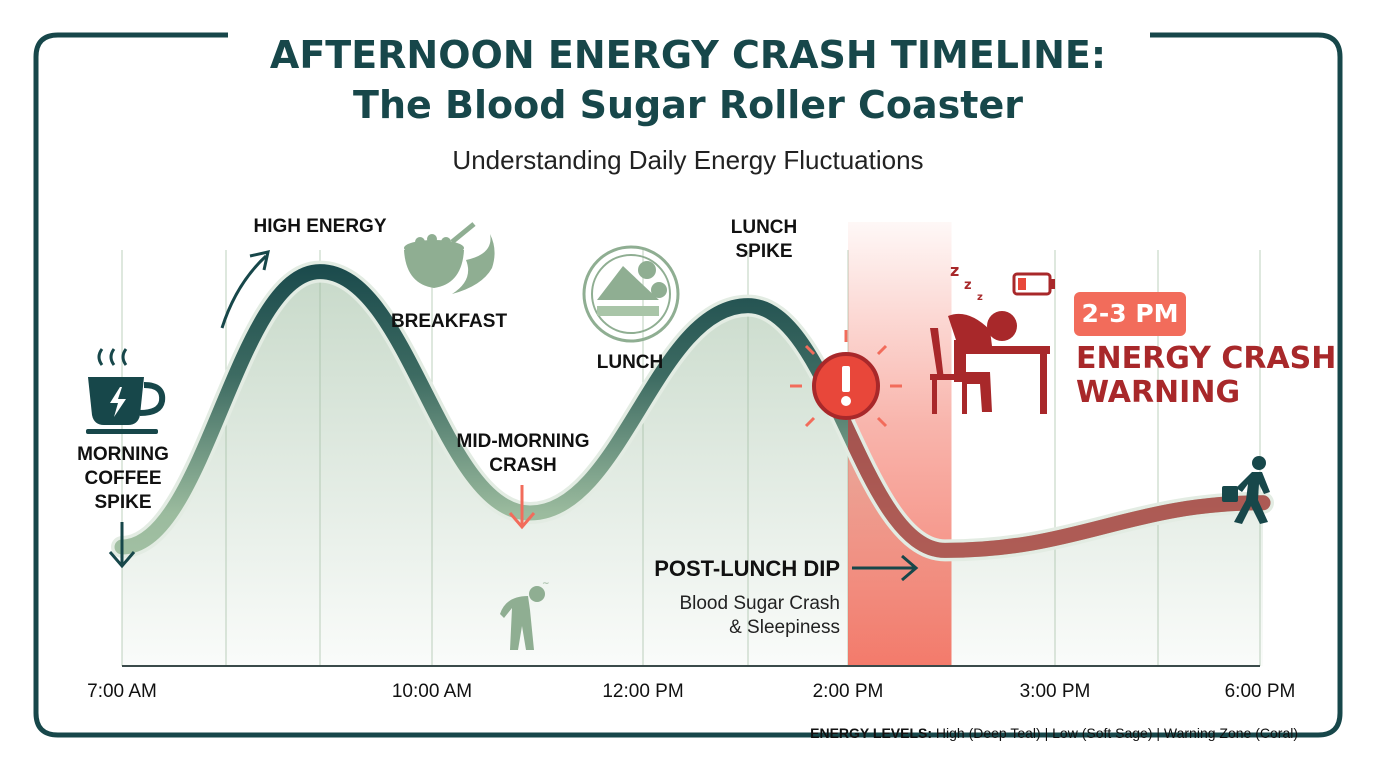 The width and height of the screenshot is (1376, 768). What do you see at coordinates (525, 614) in the screenshot?
I see `tired-person-icon: ~` at bounding box center [525, 614].